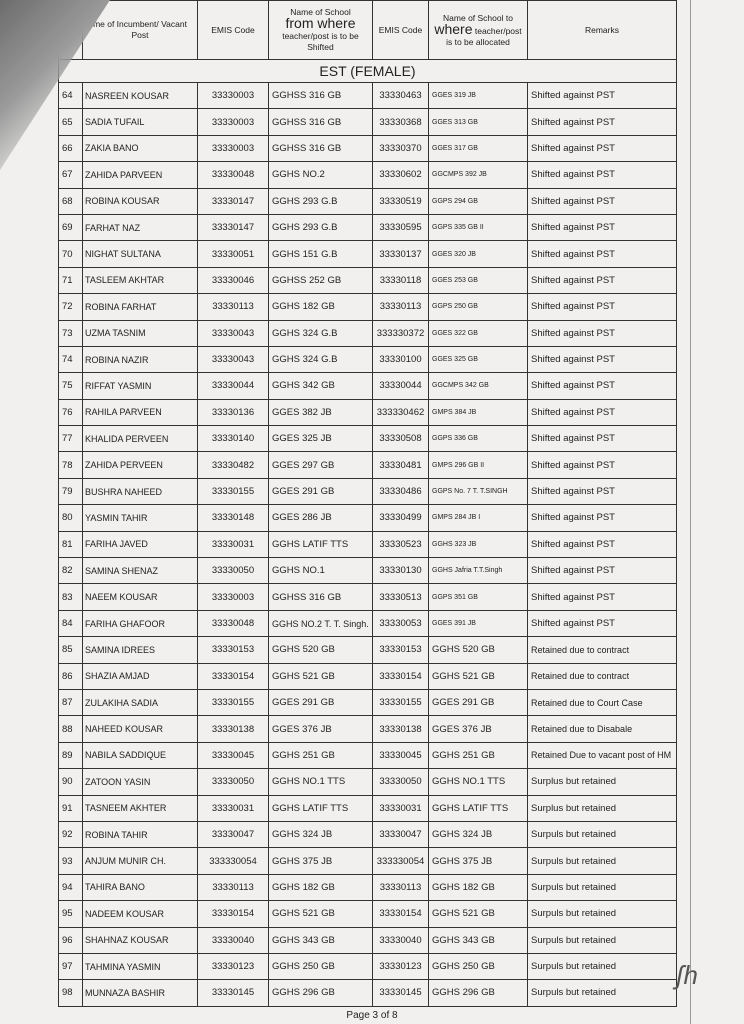  I want to click on cell-serial: 77, so click(70, 439).